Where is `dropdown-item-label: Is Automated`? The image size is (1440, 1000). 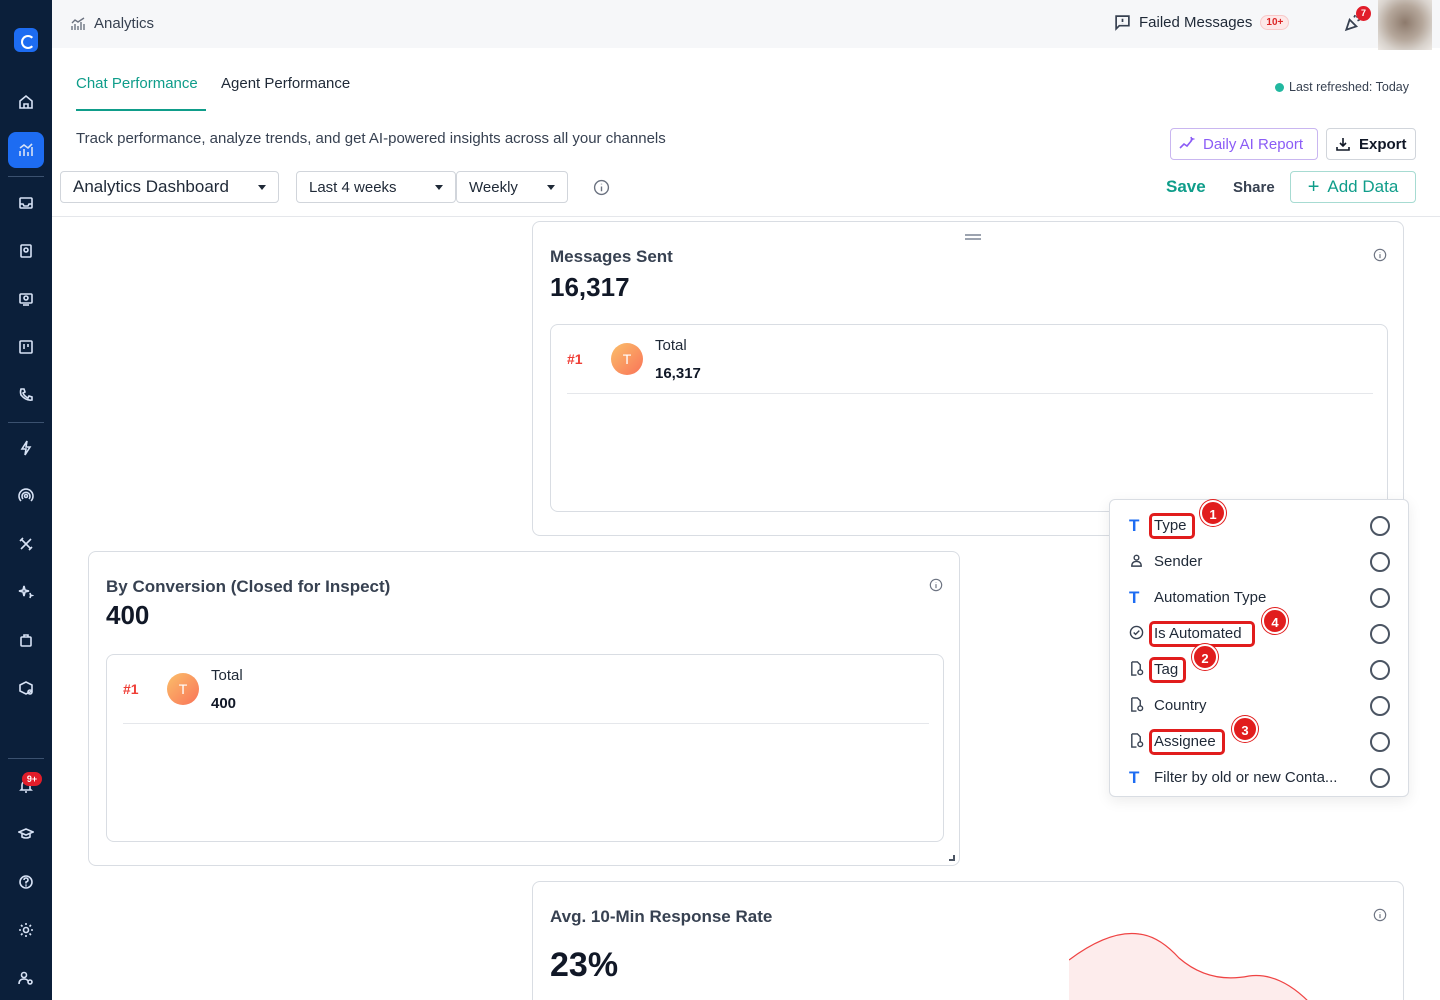 dropdown-item-label: Is Automated is located at coordinates (1198, 633).